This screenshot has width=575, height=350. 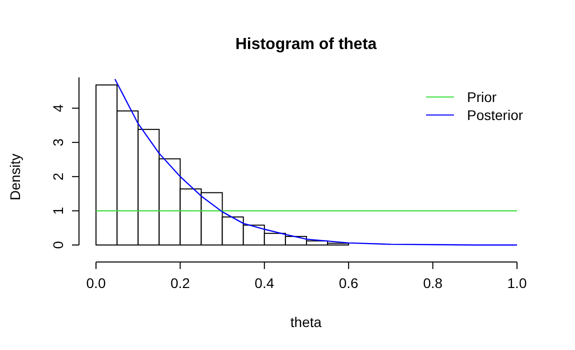 I want to click on y-tick-label: 2, so click(x=58, y=176).